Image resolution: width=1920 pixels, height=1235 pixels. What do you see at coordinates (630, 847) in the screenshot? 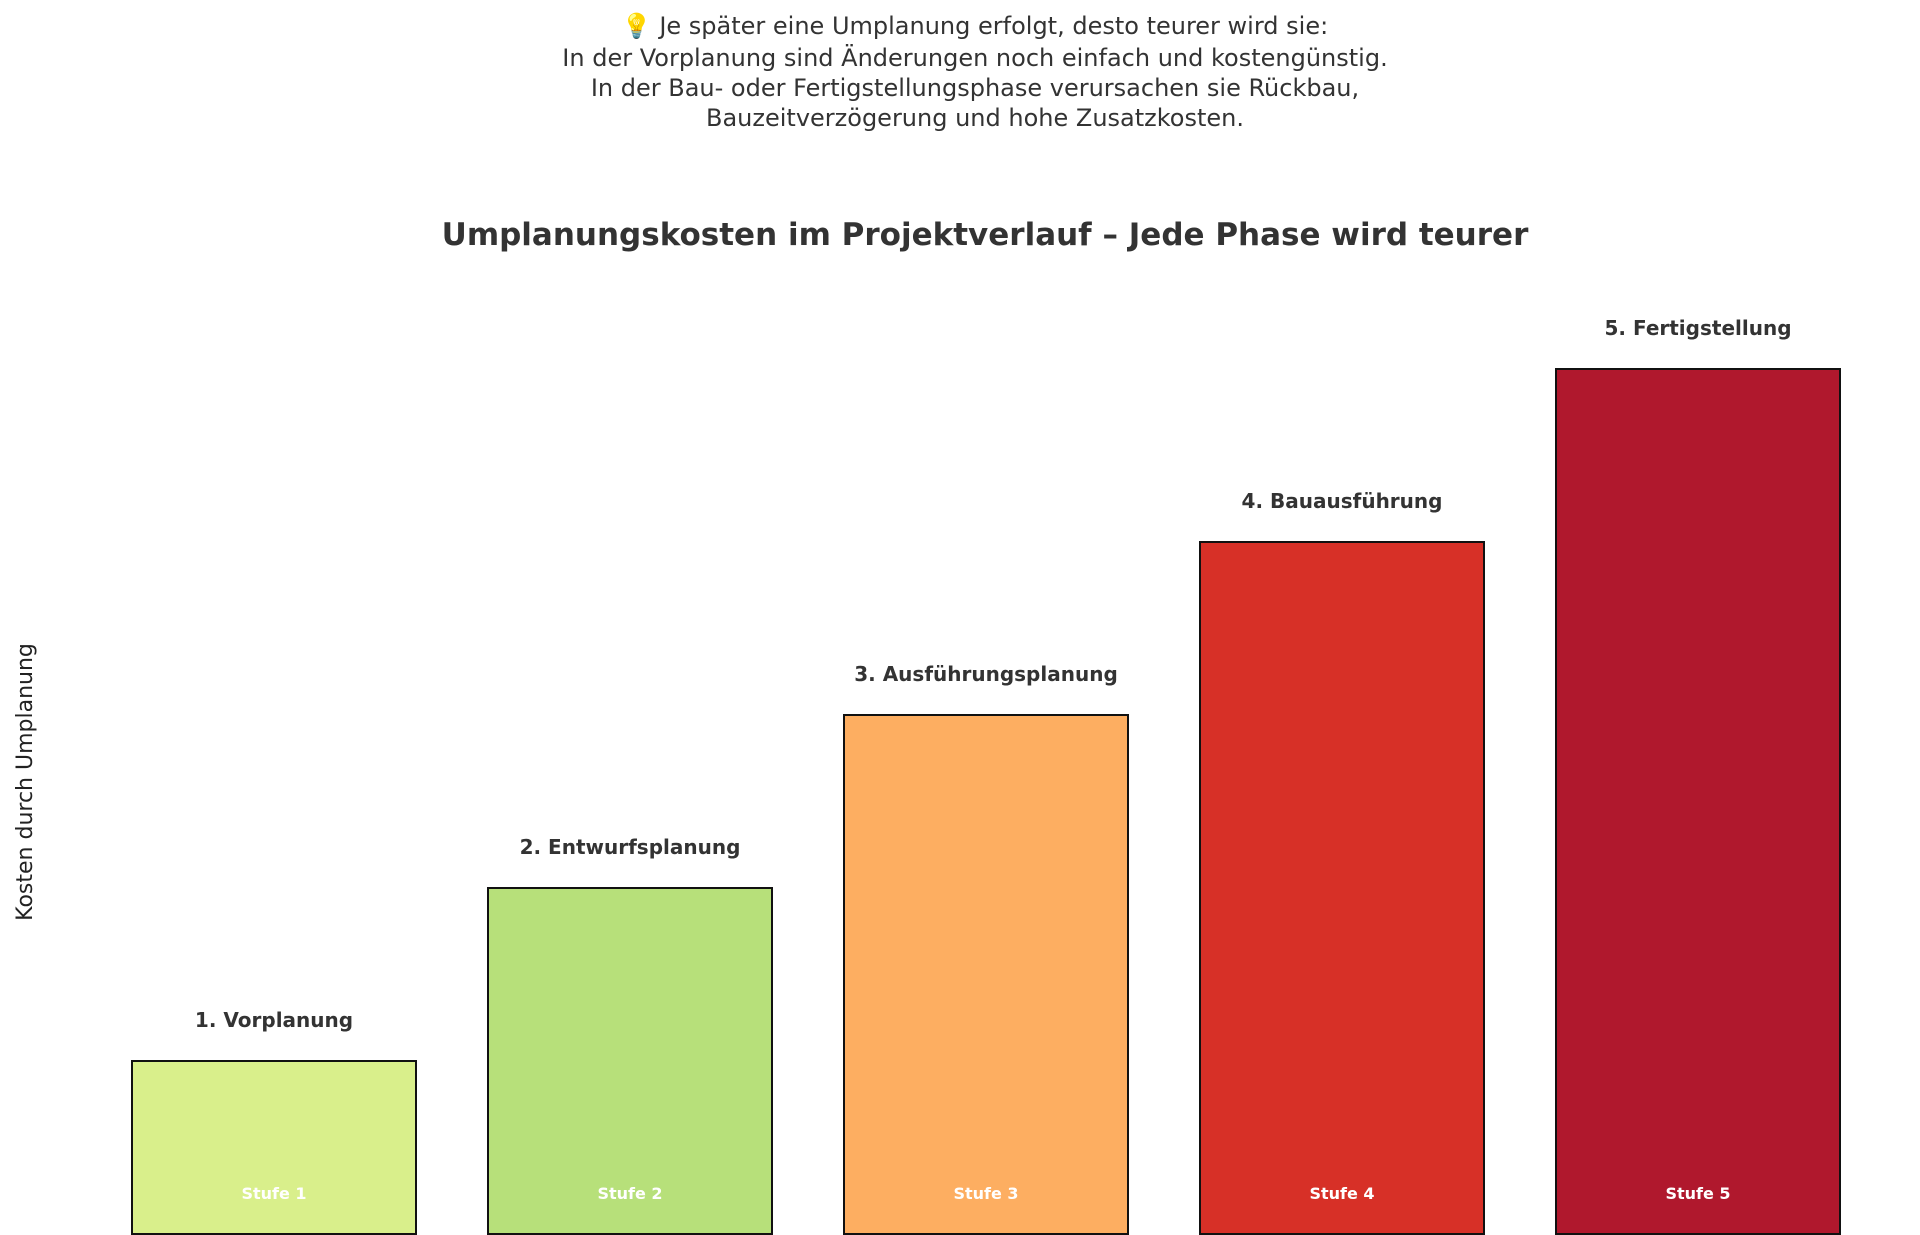
I see `bar-label-2: 2. Entwurfsplanung` at bounding box center [630, 847].